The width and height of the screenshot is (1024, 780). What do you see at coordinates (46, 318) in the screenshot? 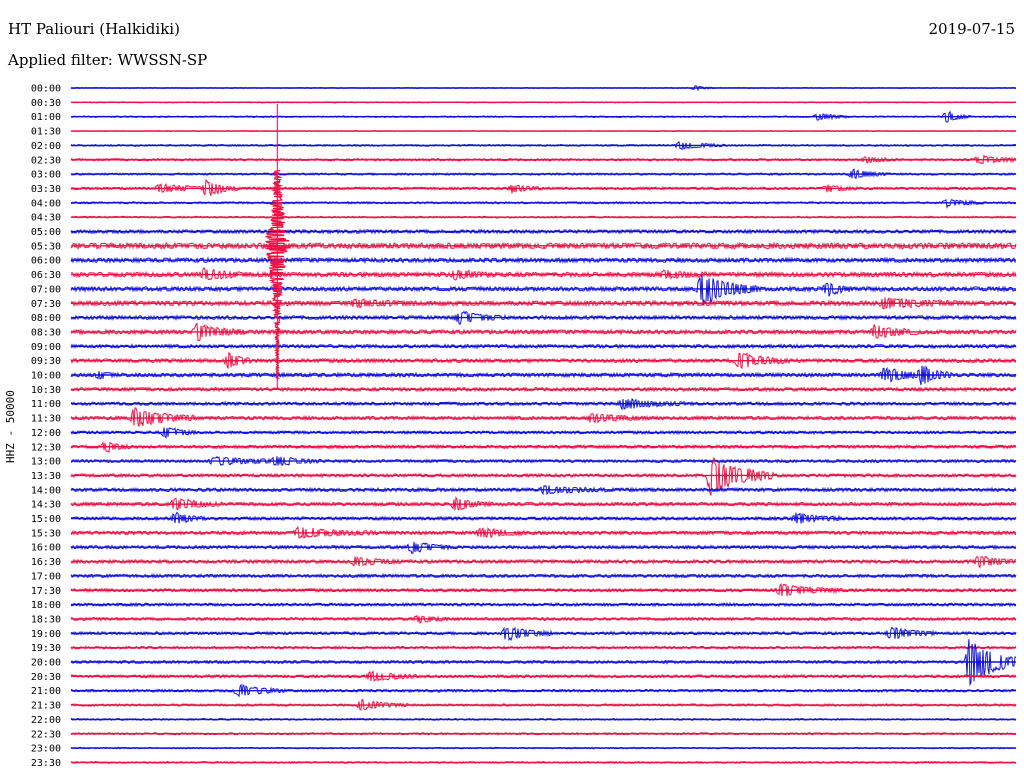
I see `row-time-label: 08:00` at bounding box center [46, 318].